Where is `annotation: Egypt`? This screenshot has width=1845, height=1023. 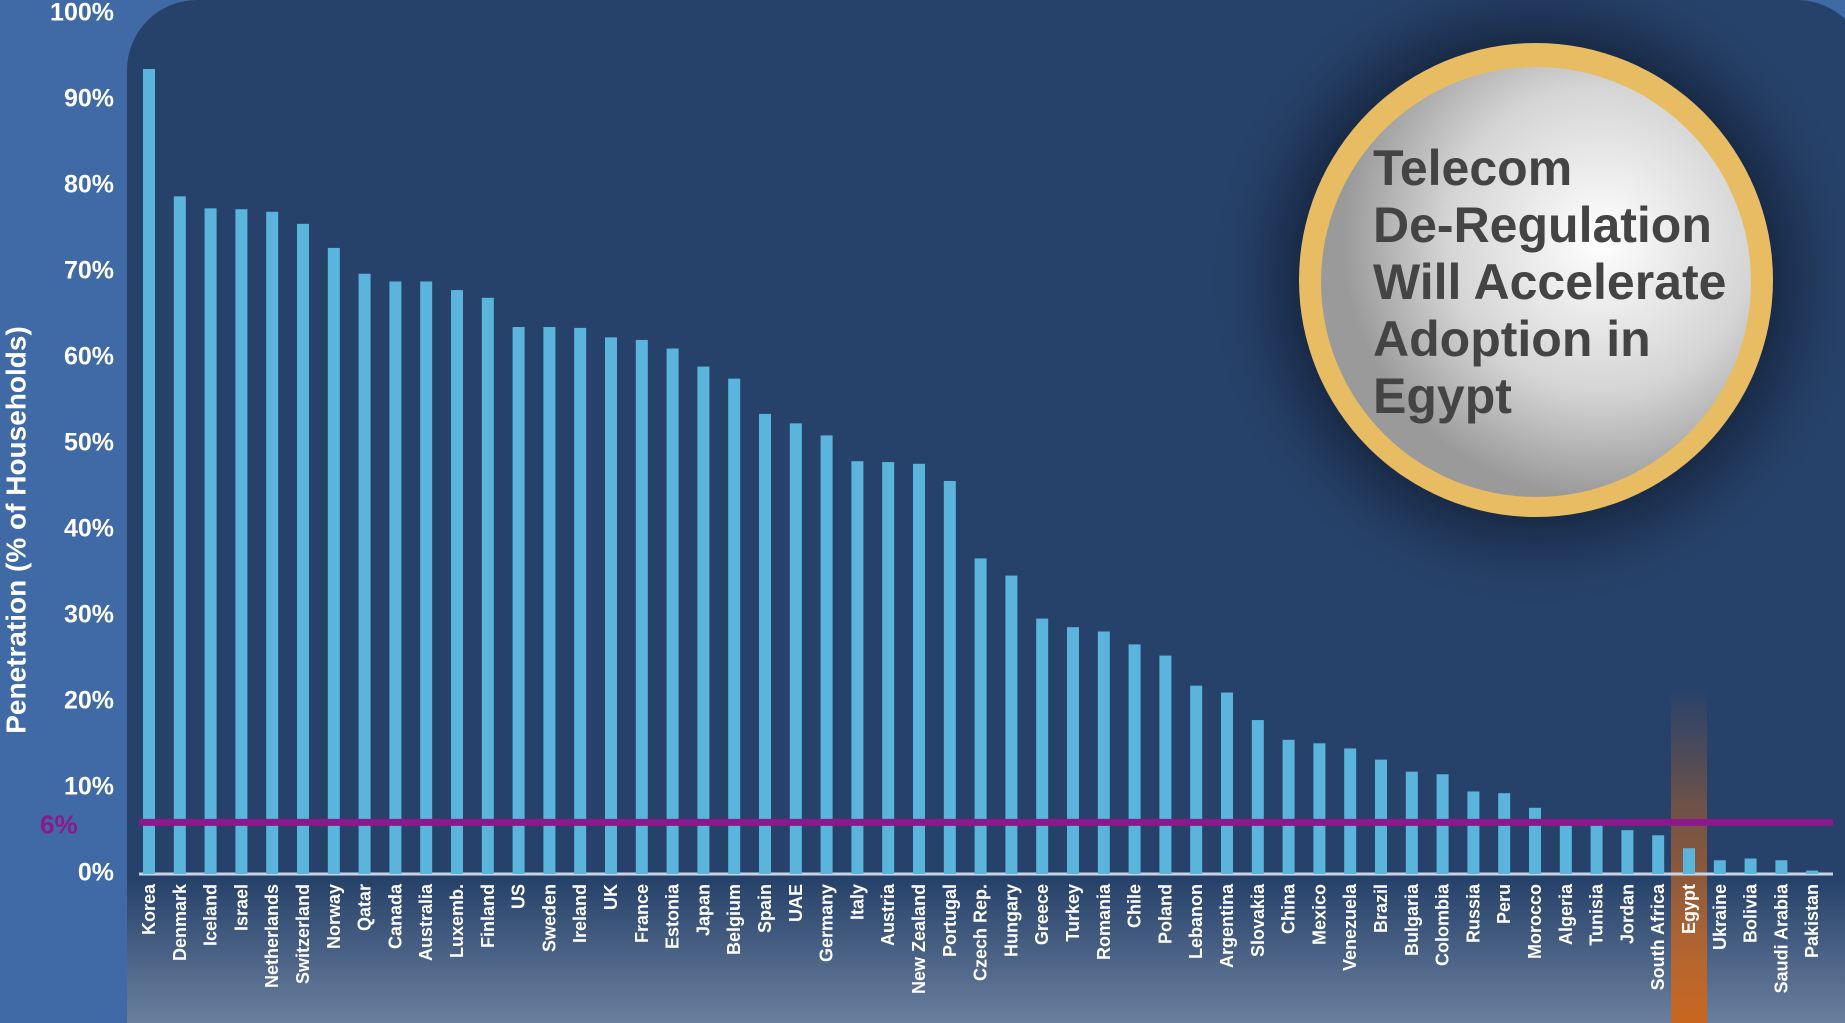
annotation: Egypt is located at coordinates (1442, 396).